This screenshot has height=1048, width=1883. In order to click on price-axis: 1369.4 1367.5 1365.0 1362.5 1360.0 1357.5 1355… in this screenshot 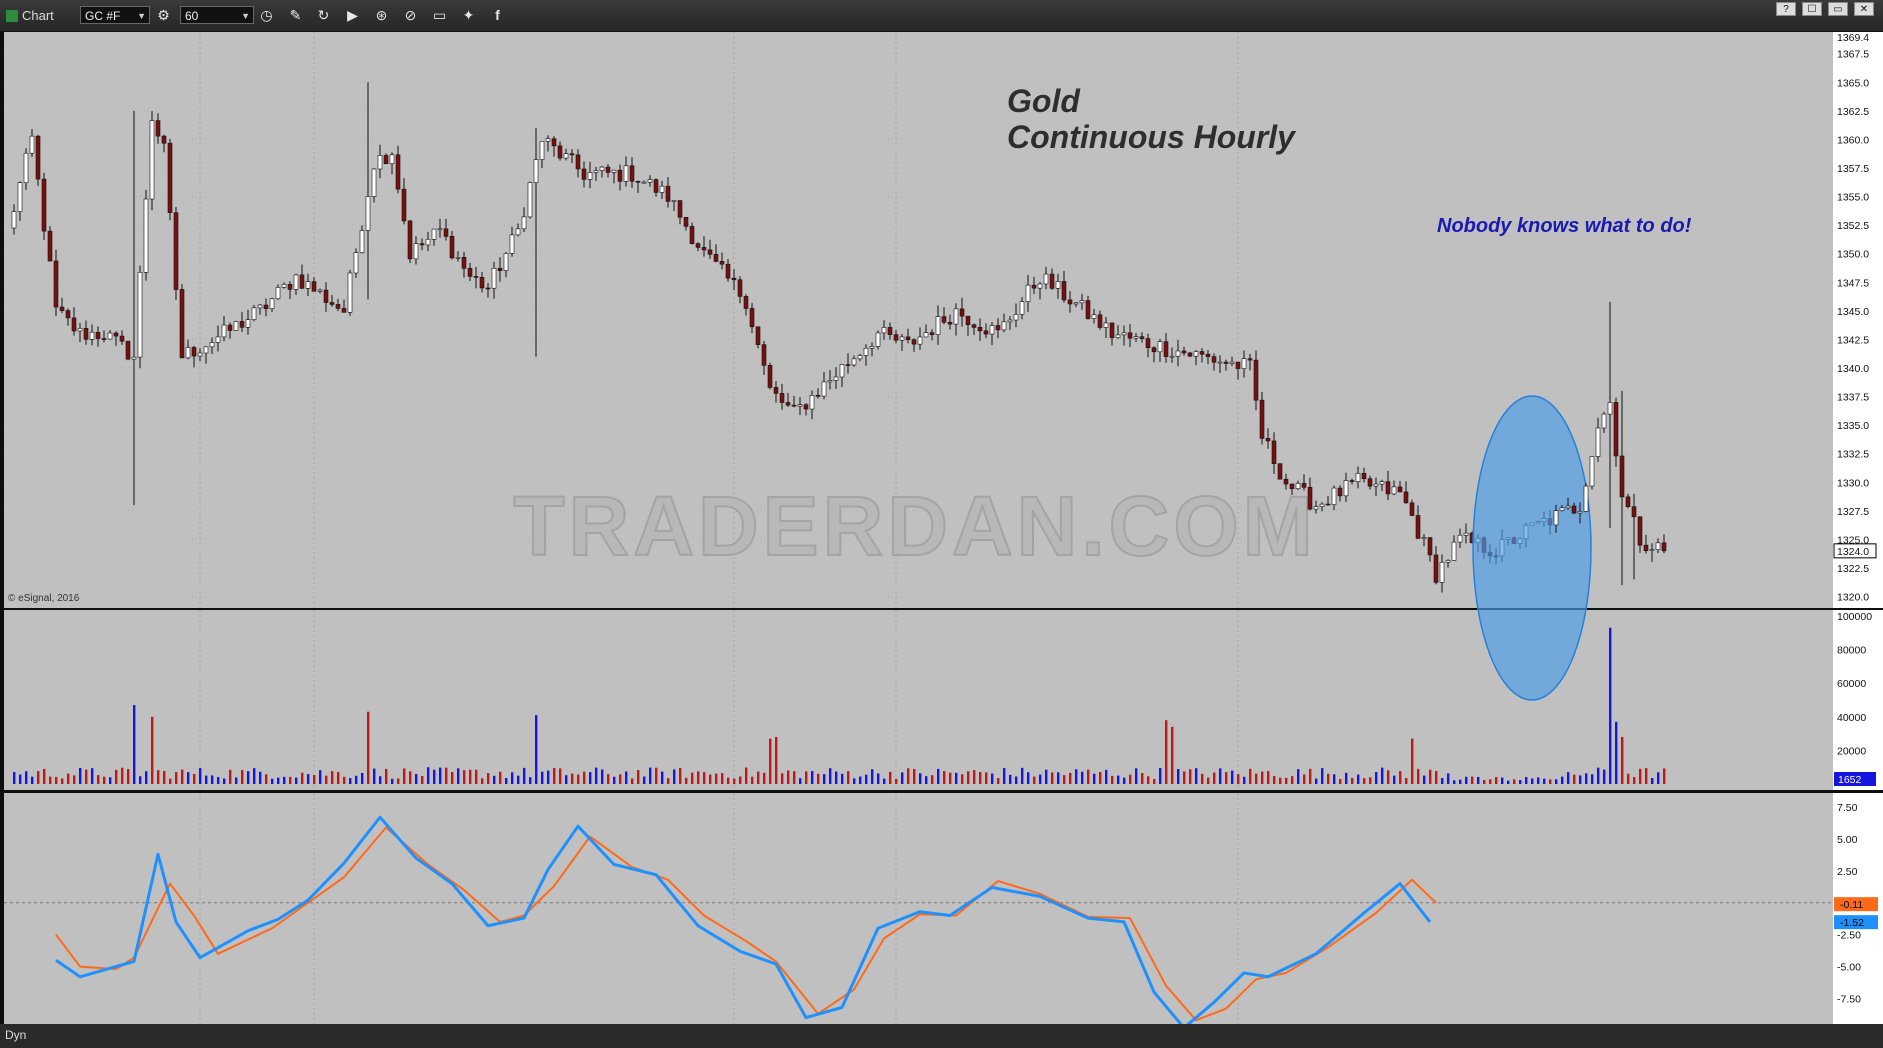, I will do `click(1855, 518)`.